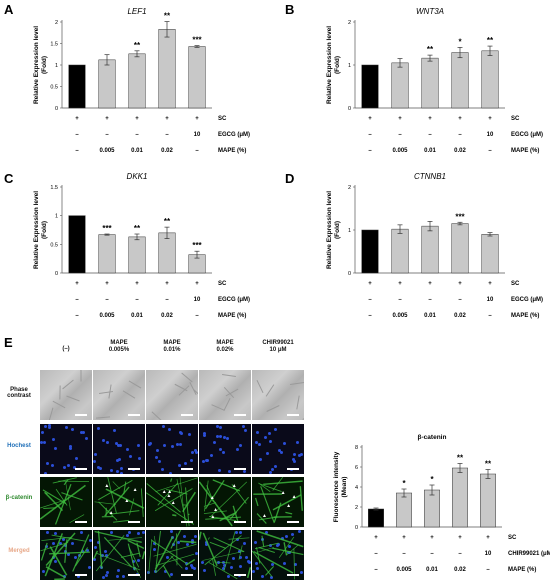 The height and width of the screenshot is (586, 550). I want to click on chart-a-ylabel-unit: (Fold), so click(44, 65).